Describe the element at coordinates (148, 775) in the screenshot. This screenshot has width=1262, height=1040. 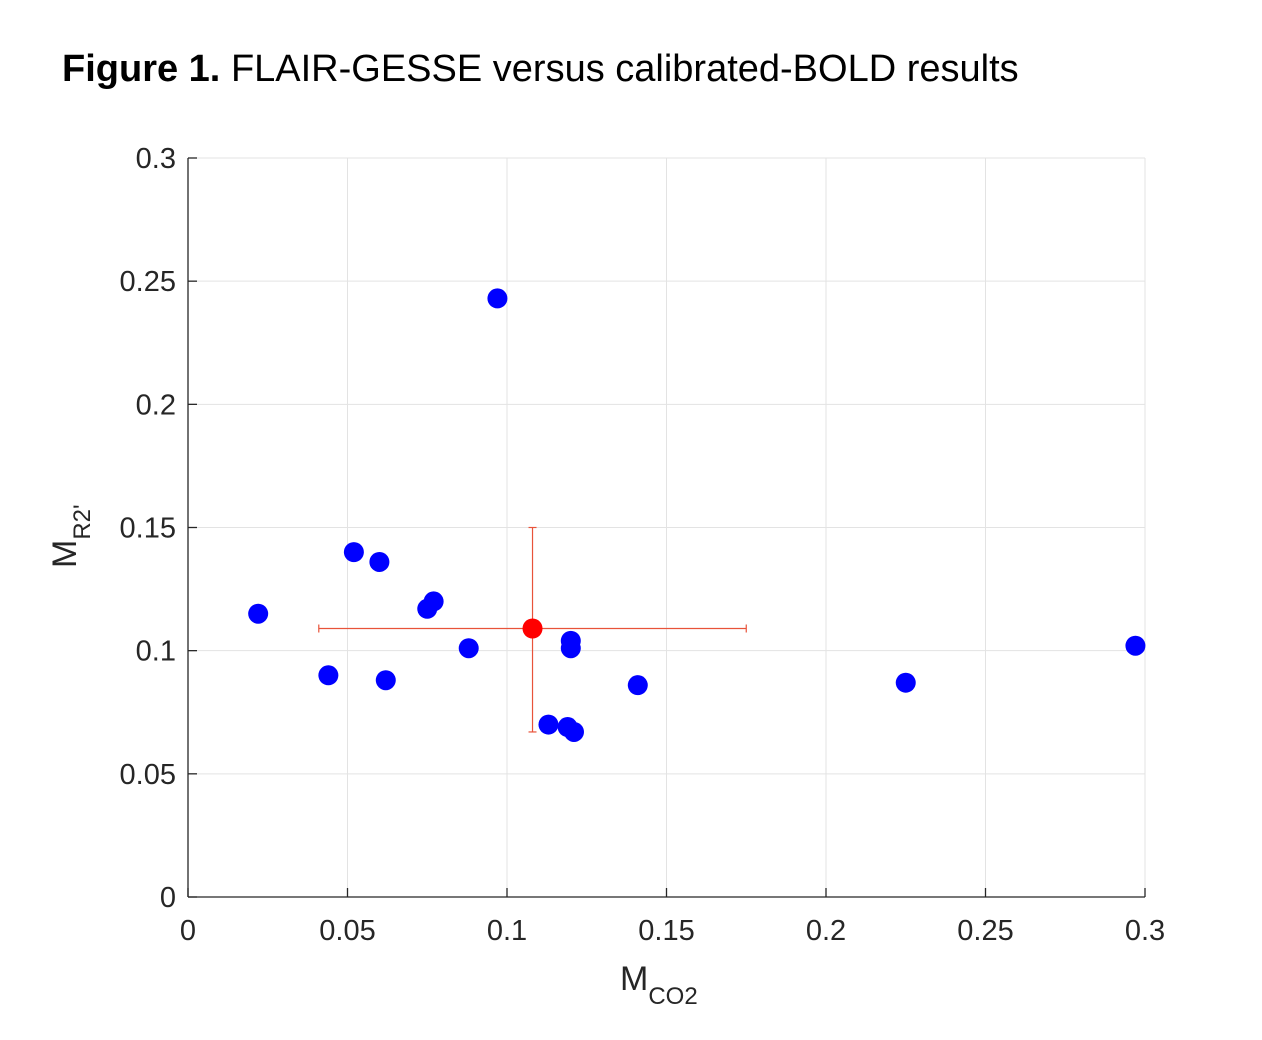
I see `y-tick-label: 0.05` at that location.